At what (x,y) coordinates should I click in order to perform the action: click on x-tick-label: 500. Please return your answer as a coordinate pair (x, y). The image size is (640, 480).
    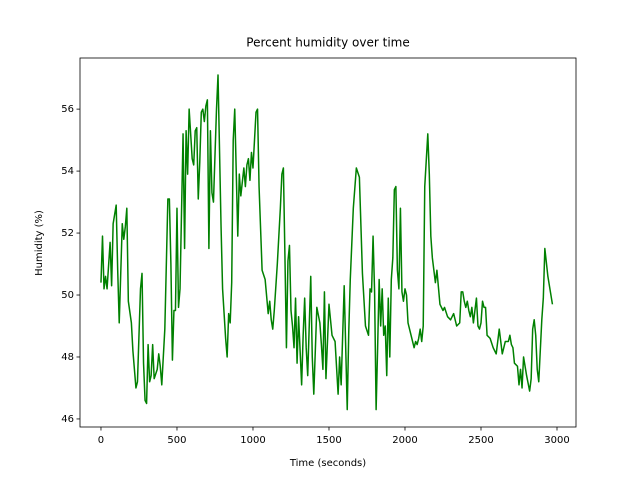
    Looking at the image, I should click on (176, 440).